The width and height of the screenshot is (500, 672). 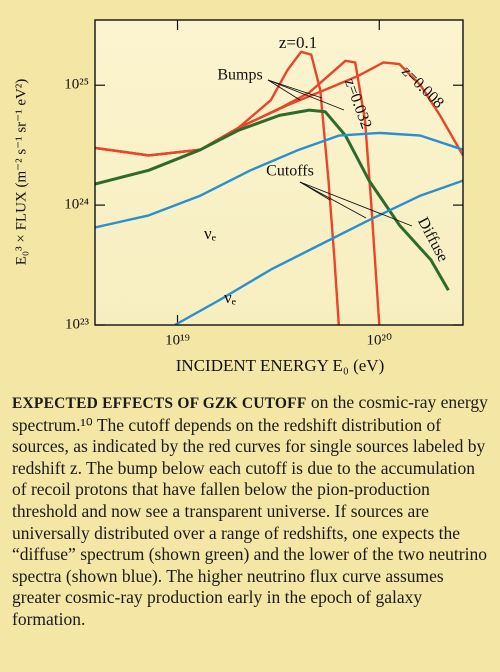 What do you see at coordinates (280, 365) in the screenshot?
I see `x-axis-label: INCIDENT ENERGY E₀ (eV)` at bounding box center [280, 365].